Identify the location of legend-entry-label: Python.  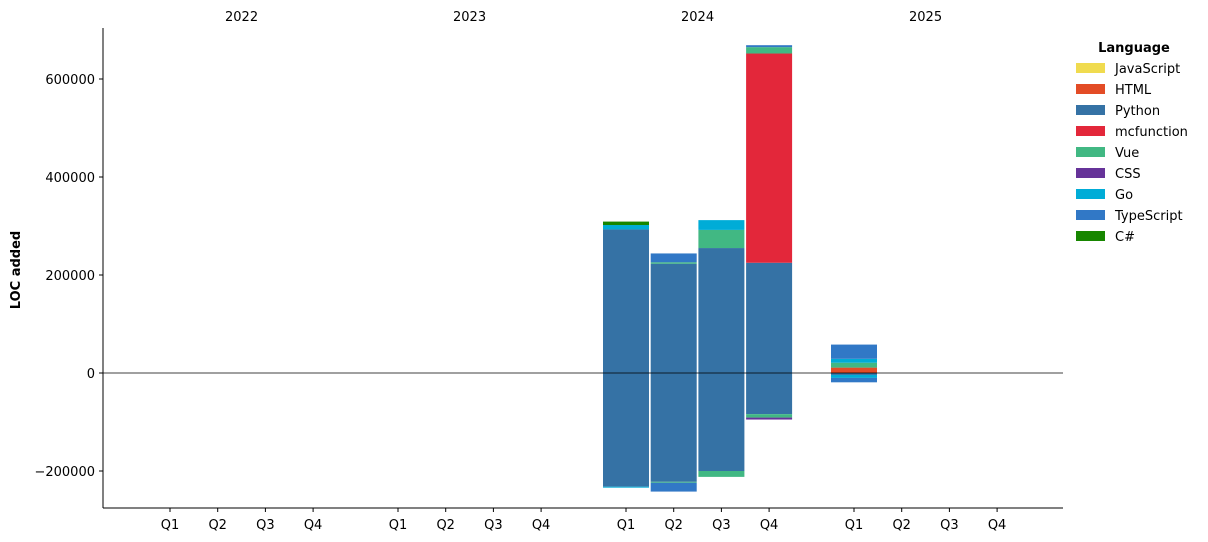
(1137, 111).